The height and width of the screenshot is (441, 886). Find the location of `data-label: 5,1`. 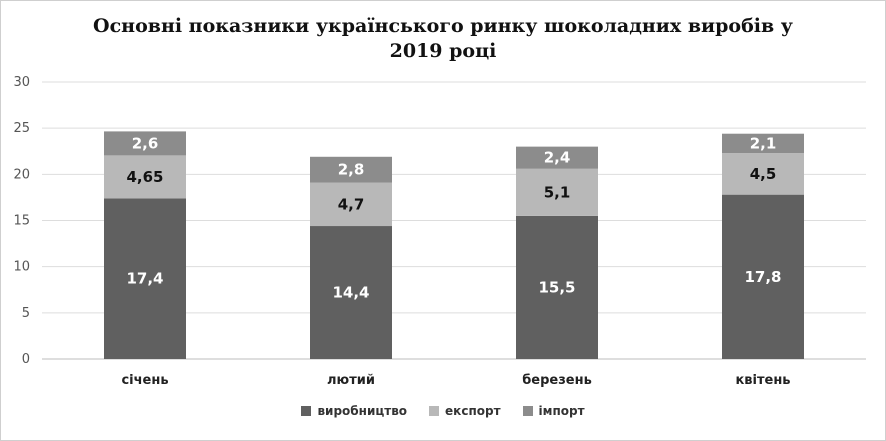

data-label: 5,1 is located at coordinates (557, 192).